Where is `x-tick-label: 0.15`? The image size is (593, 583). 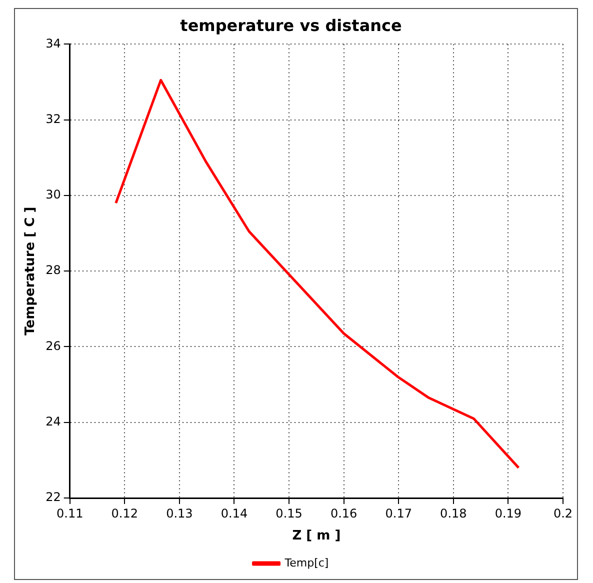
x-tick-label: 0.15 is located at coordinates (289, 513).